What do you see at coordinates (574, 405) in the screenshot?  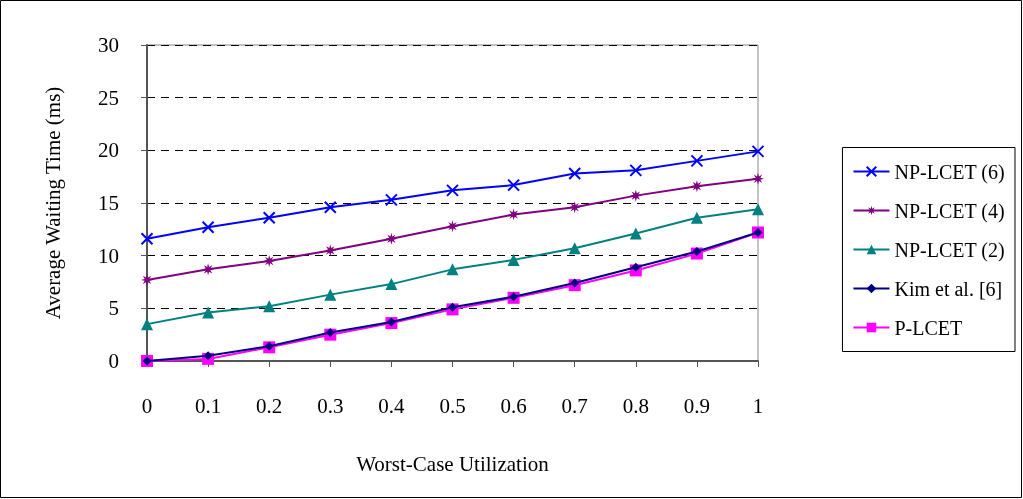 I see `x-tick-label: 0.7` at bounding box center [574, 405].